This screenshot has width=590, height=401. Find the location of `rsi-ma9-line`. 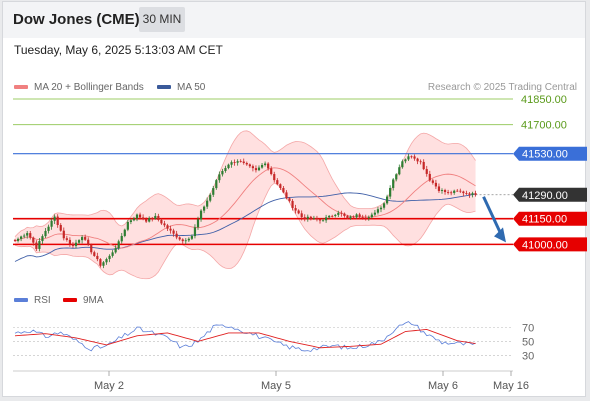

rsi-ma9-line is located at coordinates (245, 338).